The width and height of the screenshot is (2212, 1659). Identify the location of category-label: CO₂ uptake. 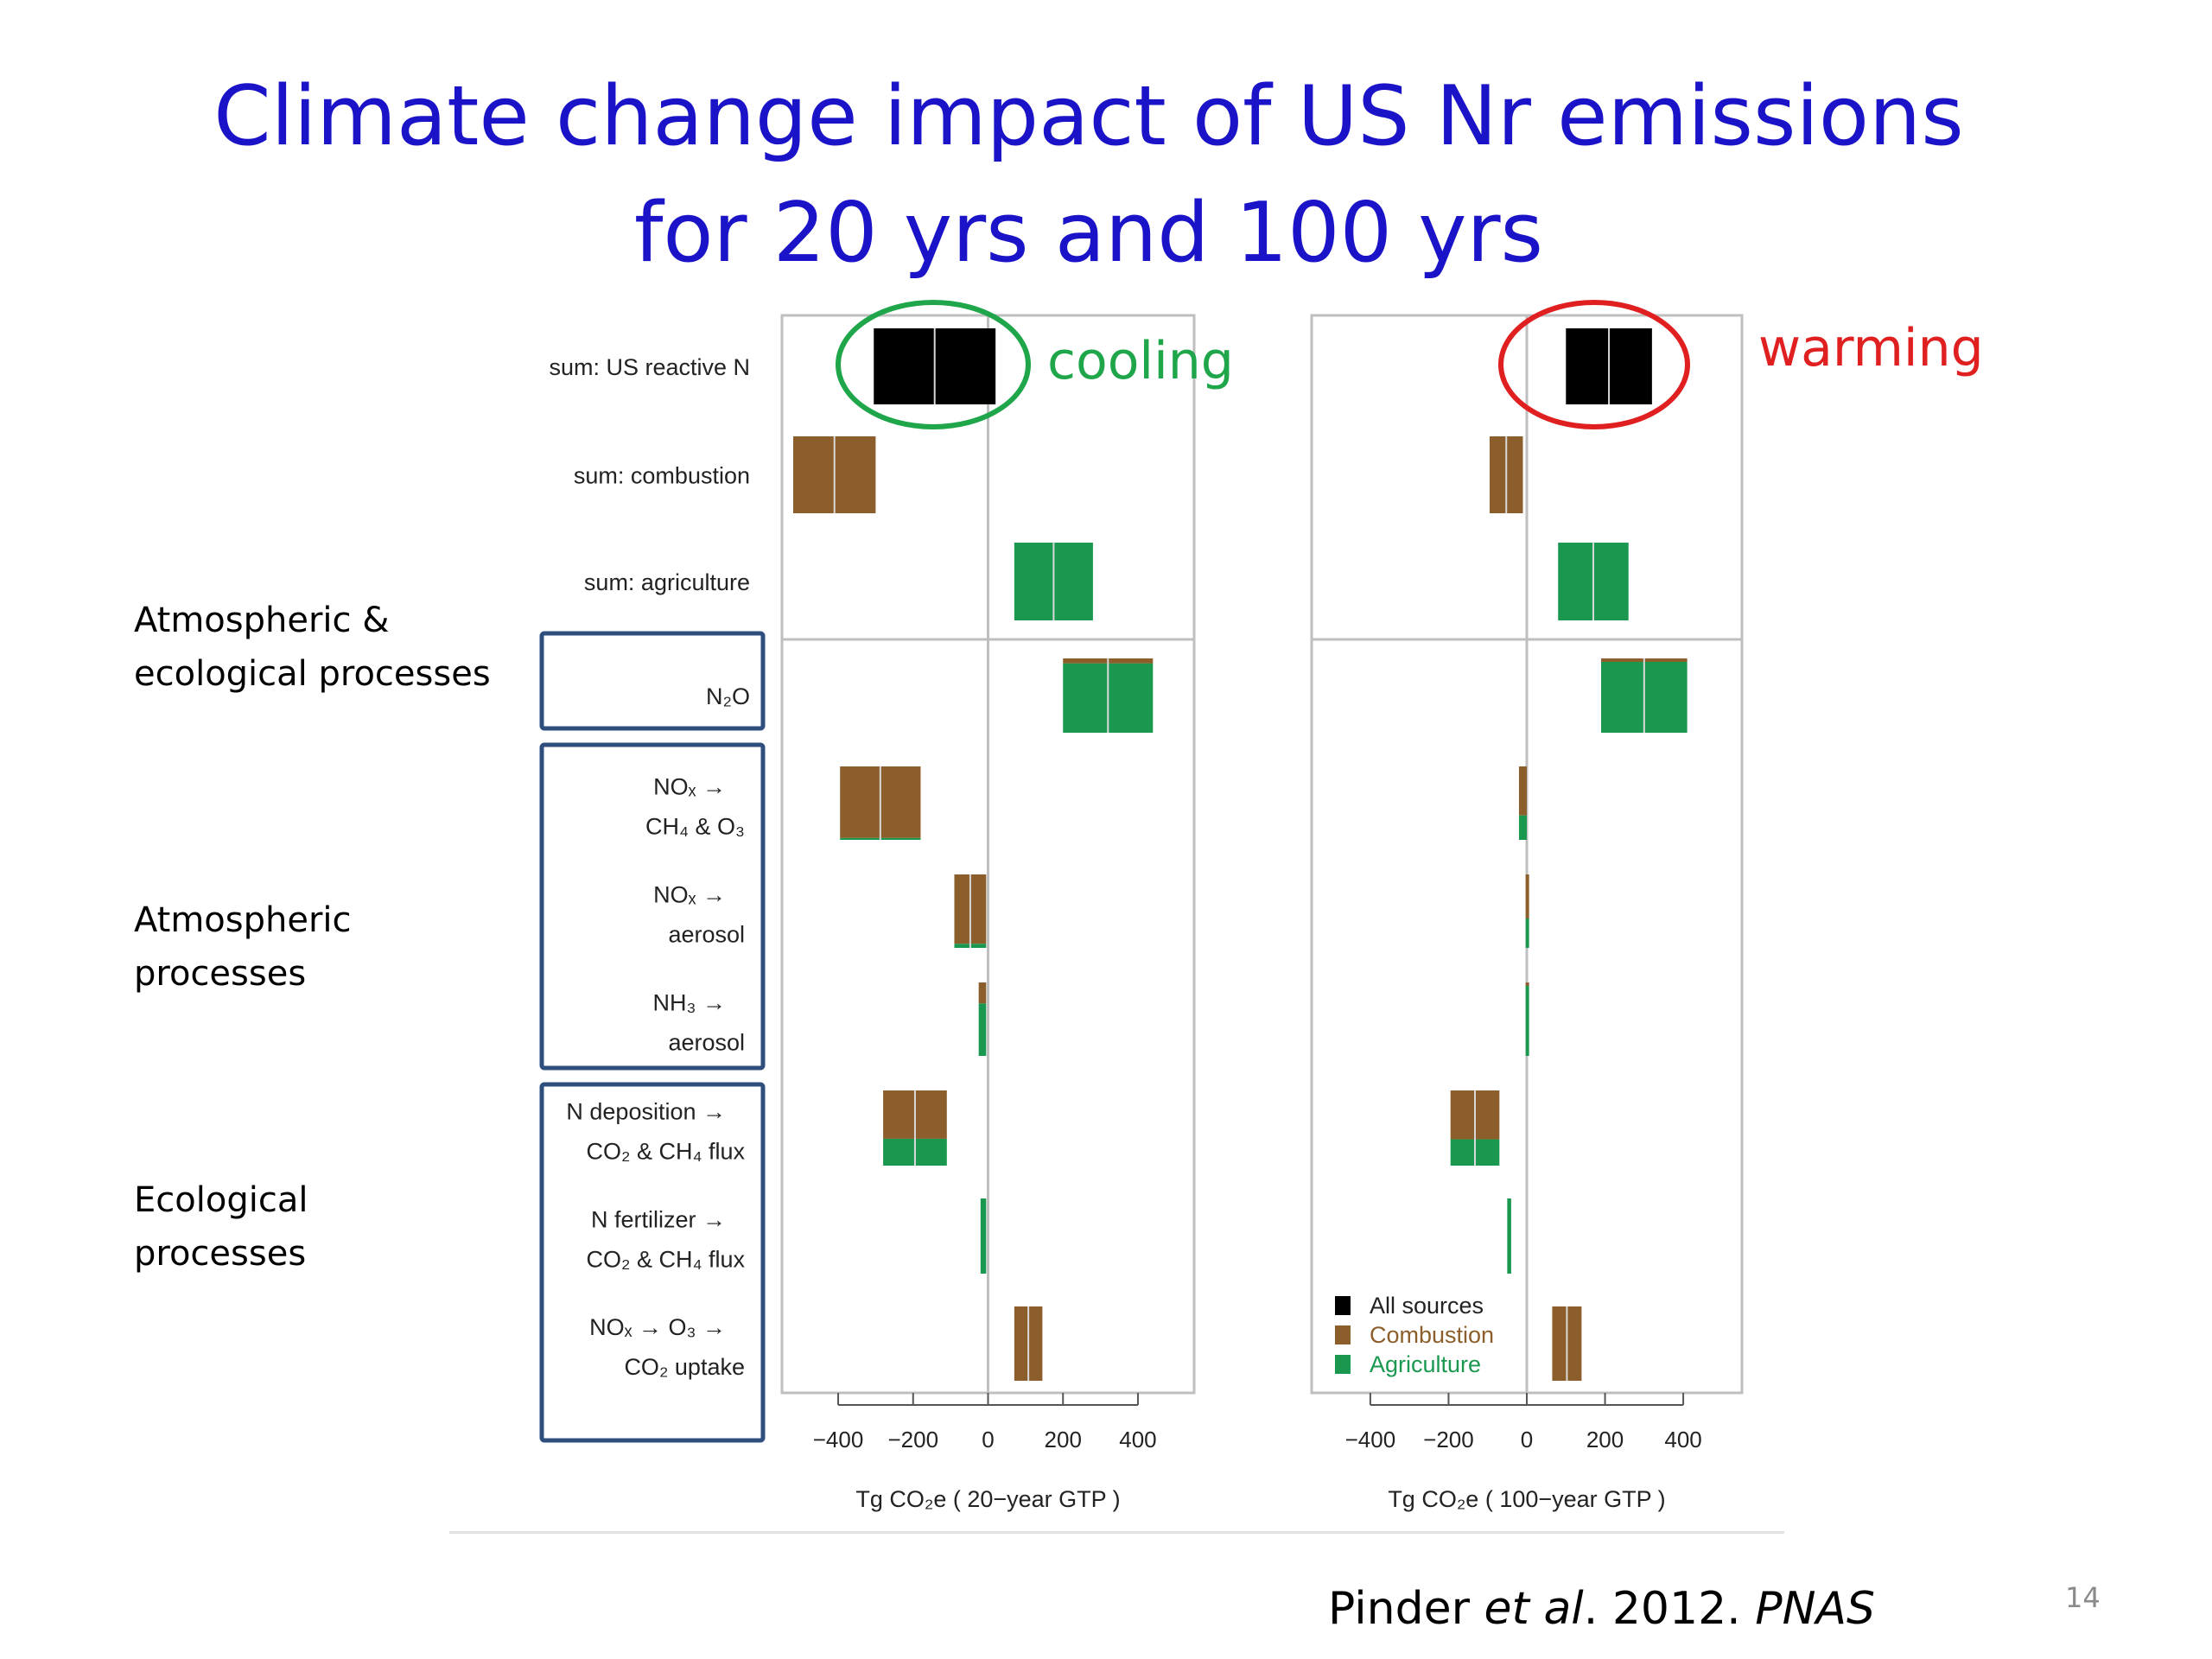
(684, 1367).